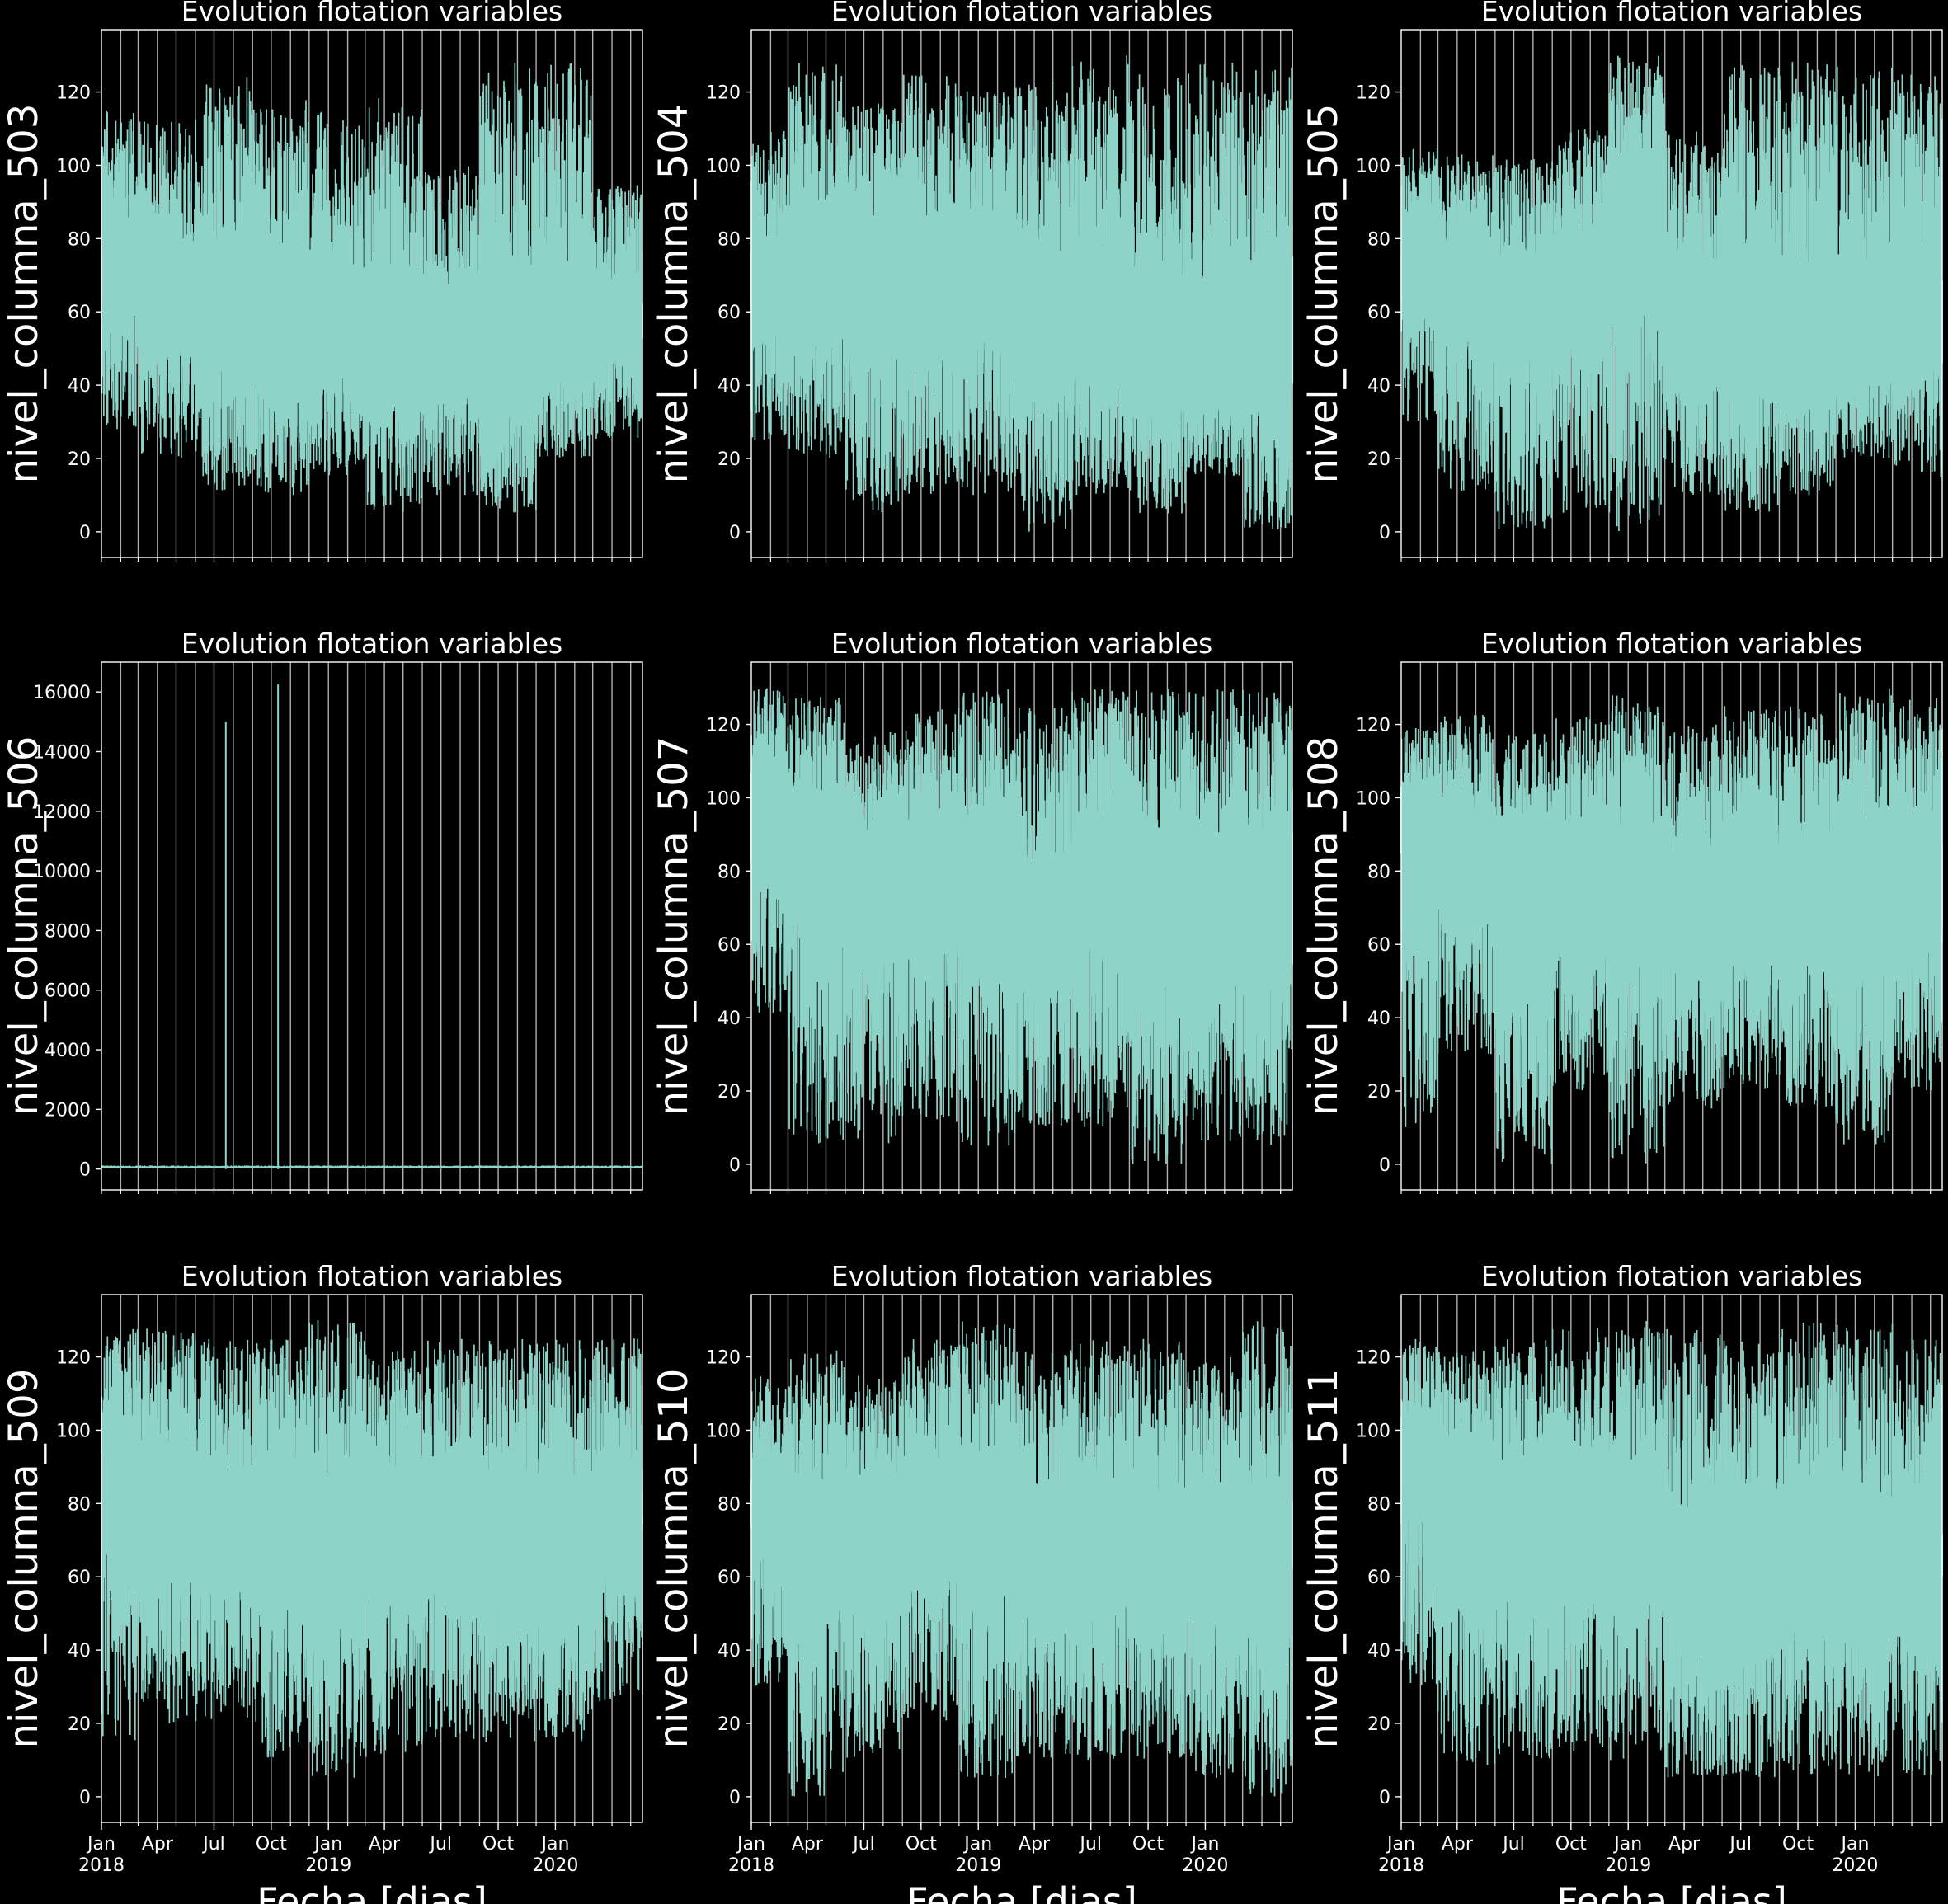  I want to click on y-axis-label: nivel_columna_508, so click(1324, 926).